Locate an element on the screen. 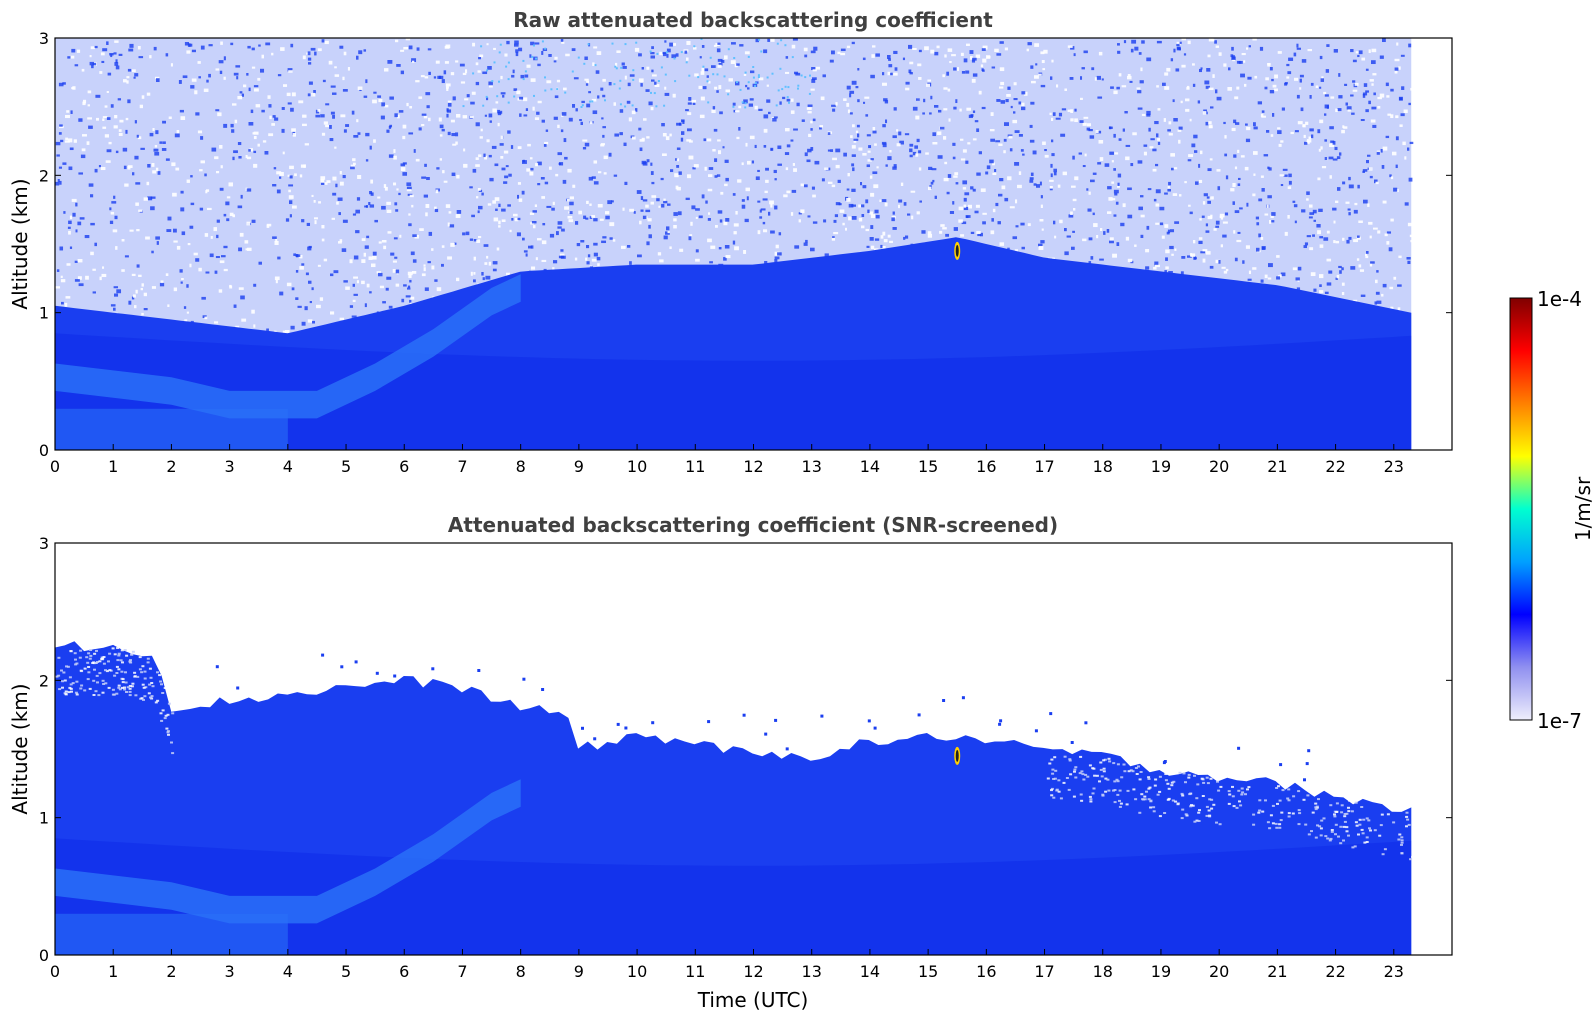  panel-screened-aerosol-plume is located at coordinates (288, 851).